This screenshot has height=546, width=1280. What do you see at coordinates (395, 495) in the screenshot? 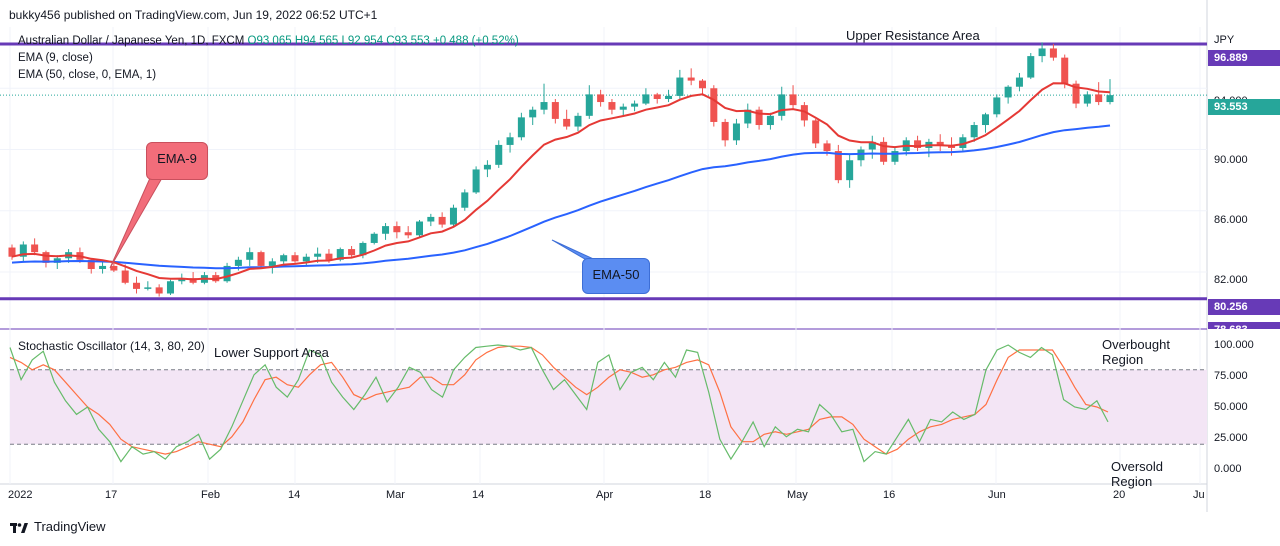
I see `time-tick: Mar` at bounding box center [395, 495].